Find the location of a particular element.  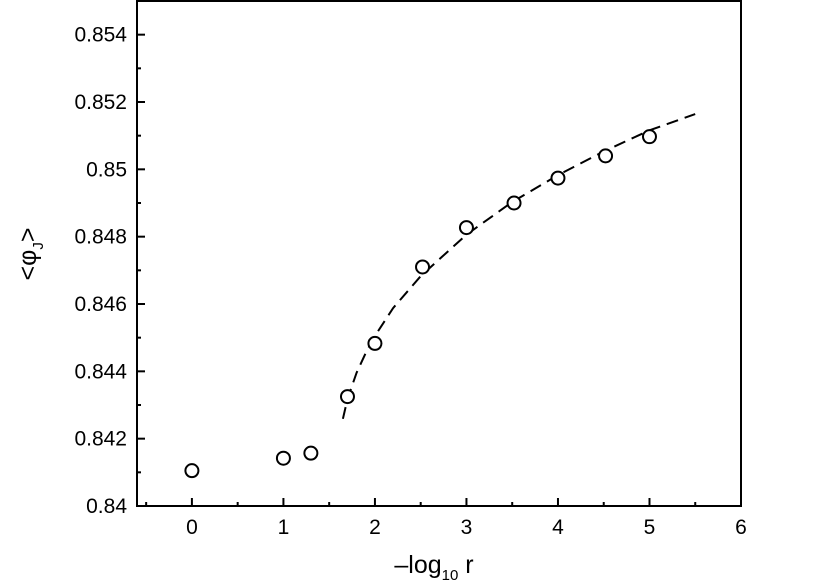

y-tick-label: 0.848 is located at coordinates (100, 237).